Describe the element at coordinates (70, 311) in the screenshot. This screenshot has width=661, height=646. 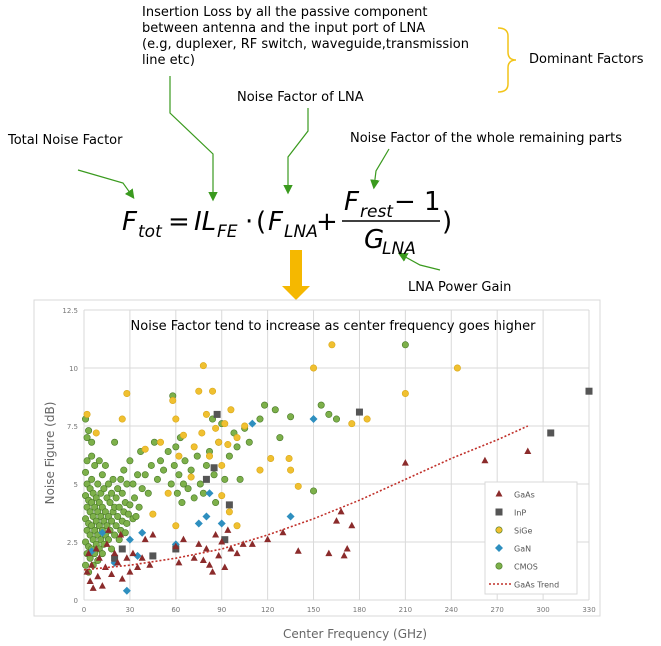
I see `y-tick-label: 12.5` at that location.